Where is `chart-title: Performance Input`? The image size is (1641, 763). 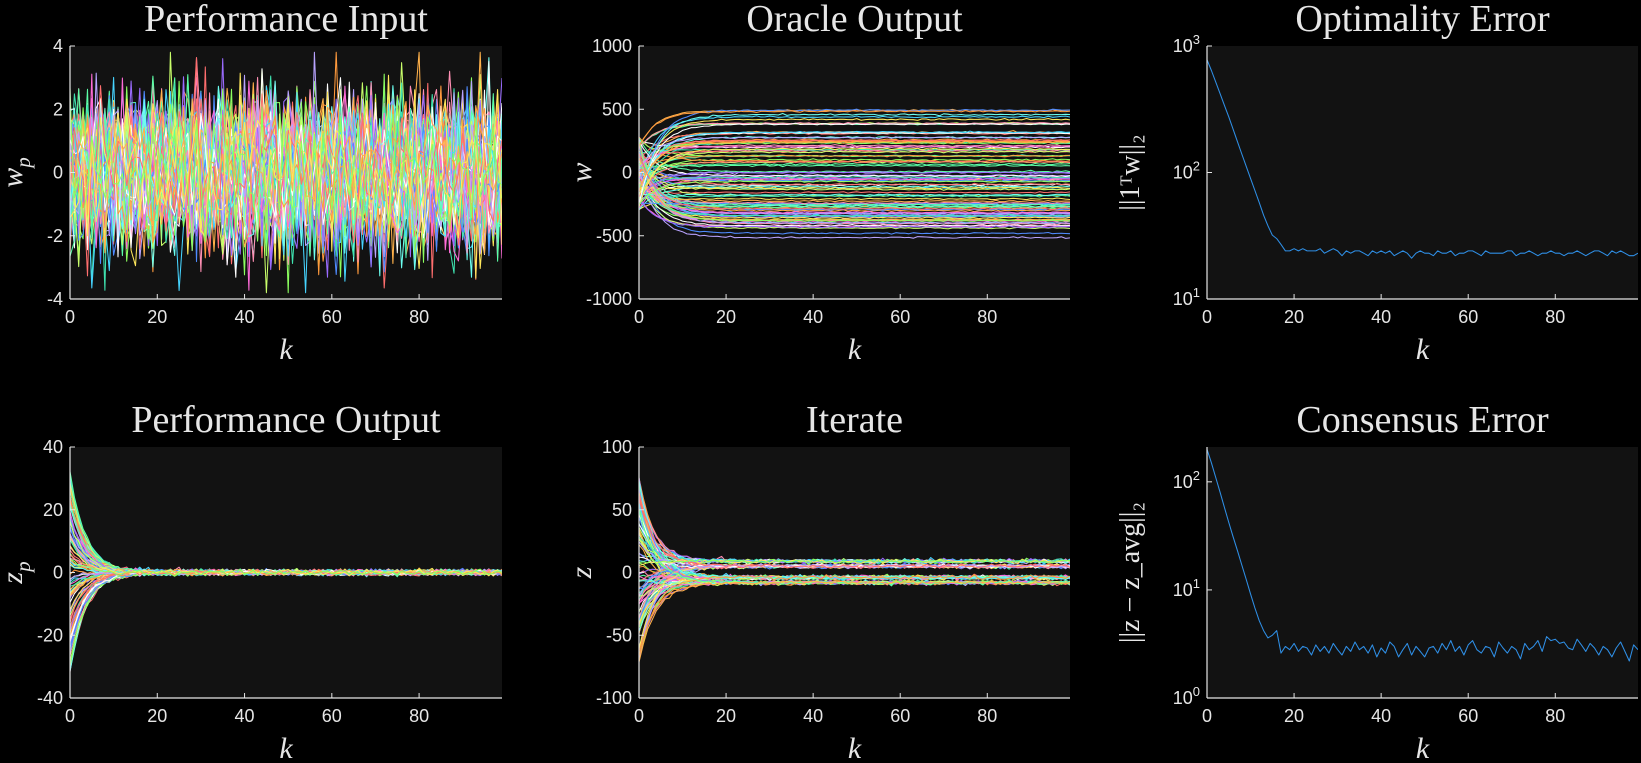 chart-title: Performance Input is located at coordinates (286, 20).